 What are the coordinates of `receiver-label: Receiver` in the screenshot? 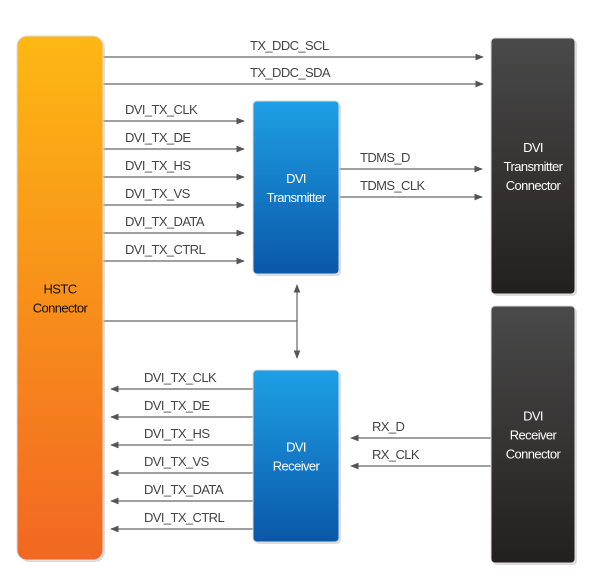 It's located at (297, 466).